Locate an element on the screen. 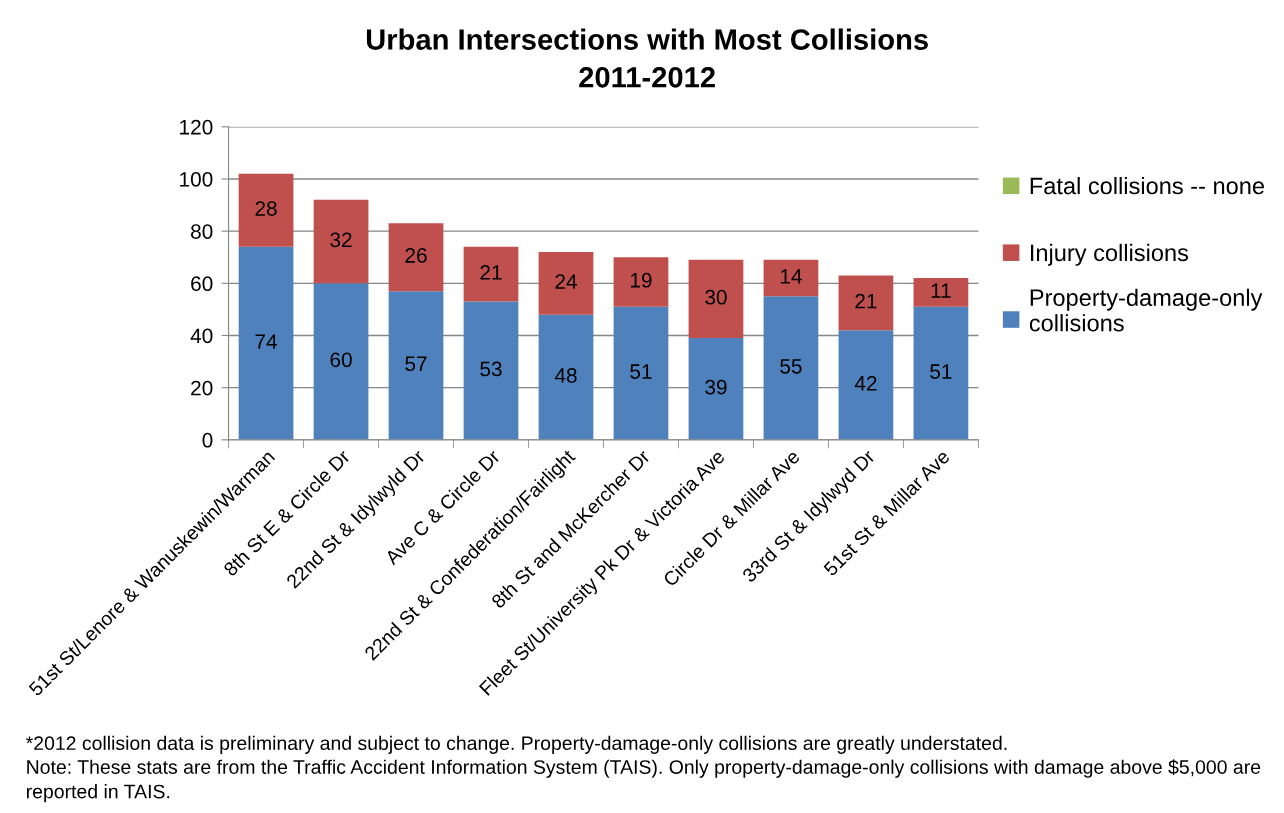  y-tick-label: 20 is located at coordinates (202, 388).